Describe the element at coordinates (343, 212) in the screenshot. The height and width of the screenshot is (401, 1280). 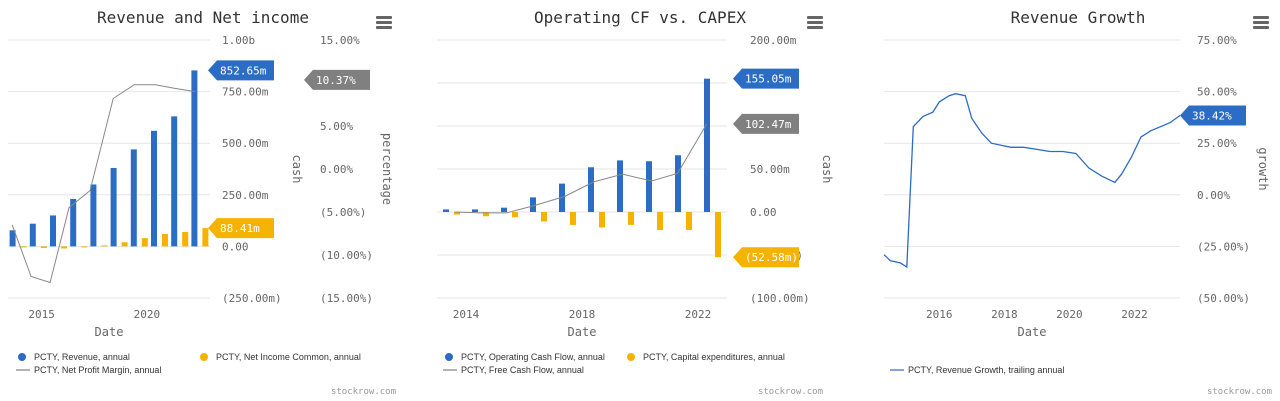
I see `y-tick-label: (5.00%)` at that location.